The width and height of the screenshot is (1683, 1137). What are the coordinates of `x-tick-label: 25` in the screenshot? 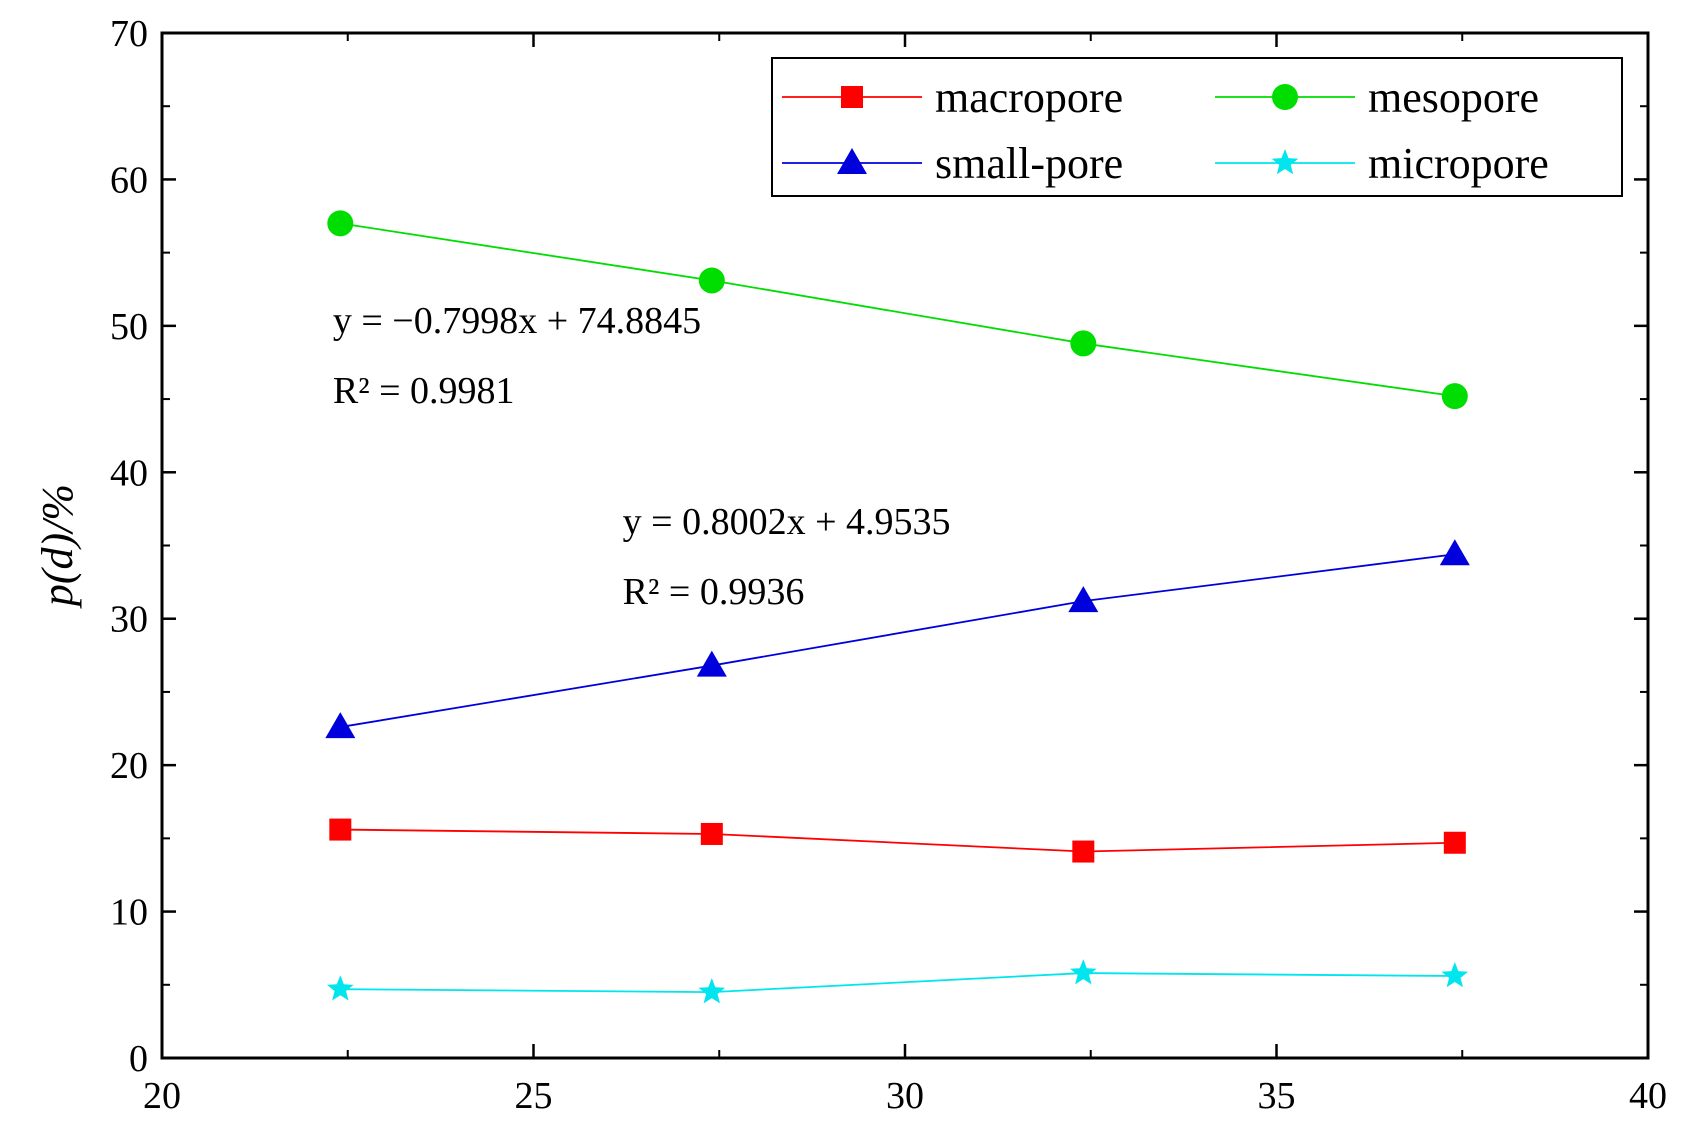 It's located at (534, 1096).